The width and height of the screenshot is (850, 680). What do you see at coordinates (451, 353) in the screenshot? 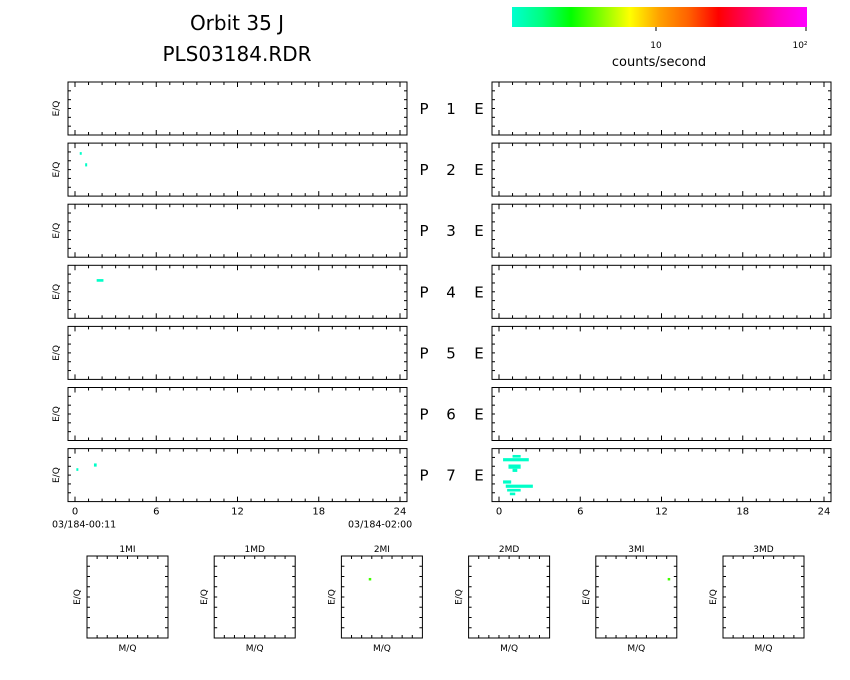
I see `panel-number: 5` at bounding box center [451, 353].